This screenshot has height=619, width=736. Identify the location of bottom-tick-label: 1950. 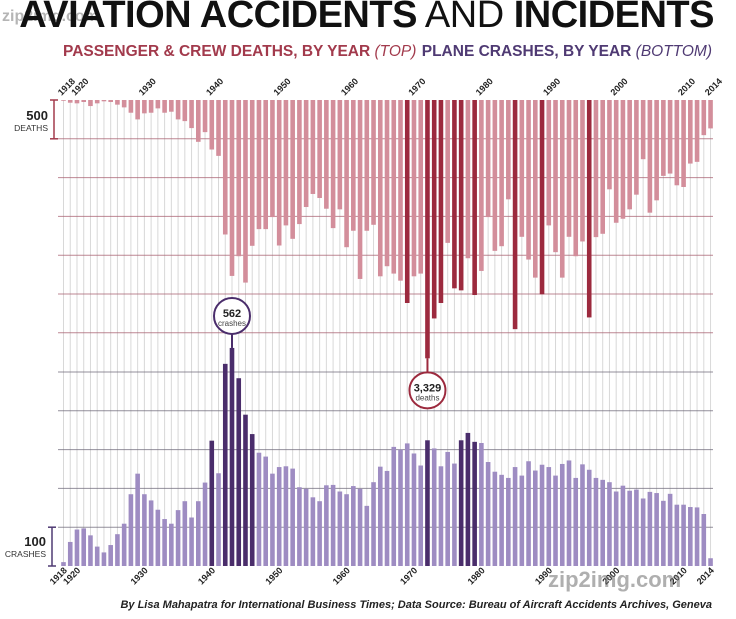
(273, 575).